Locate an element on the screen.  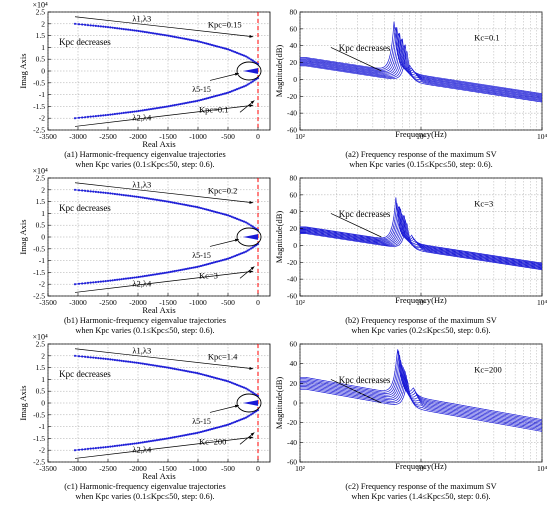
annotation-7: Kpc=0.1 is located at coordinates (214, 109).